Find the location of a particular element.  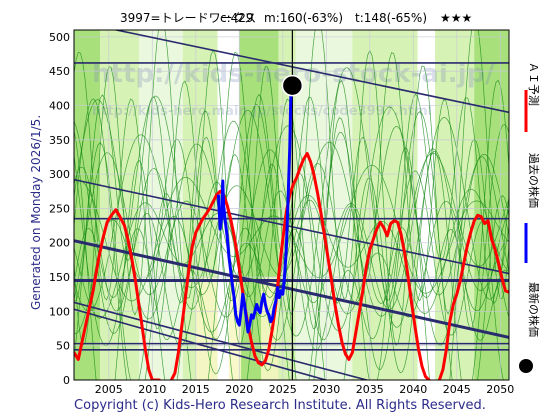

y-tick-label-4: 200 is located at coordinates (59, 243).